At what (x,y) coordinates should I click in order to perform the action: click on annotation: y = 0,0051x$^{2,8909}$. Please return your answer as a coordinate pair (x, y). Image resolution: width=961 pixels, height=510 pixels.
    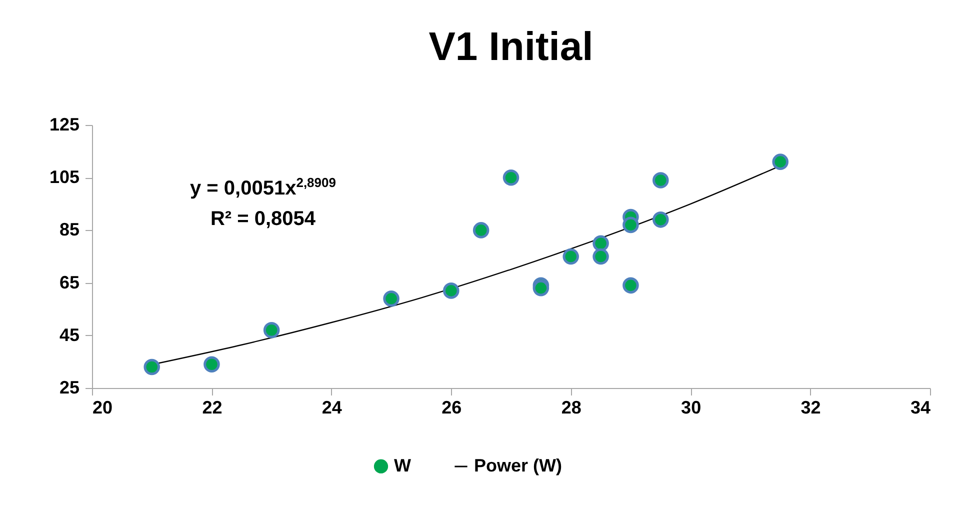
    Looking at the image, I should click on (263, 188).